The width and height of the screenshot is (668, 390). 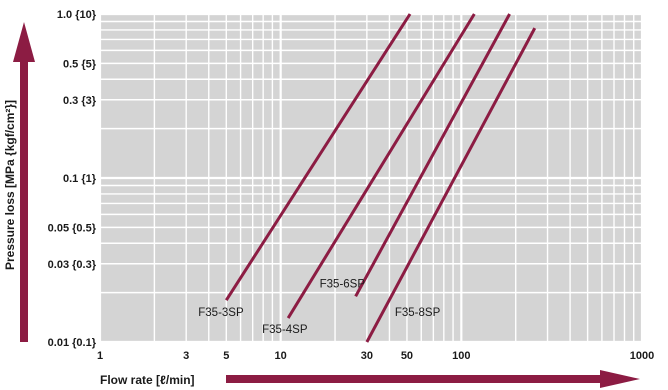 What do you see at coordinates (285, 330) in the screenshot?
I see `series-label-f35-4sp: F35-4SP` at bounding box center [285, 330].